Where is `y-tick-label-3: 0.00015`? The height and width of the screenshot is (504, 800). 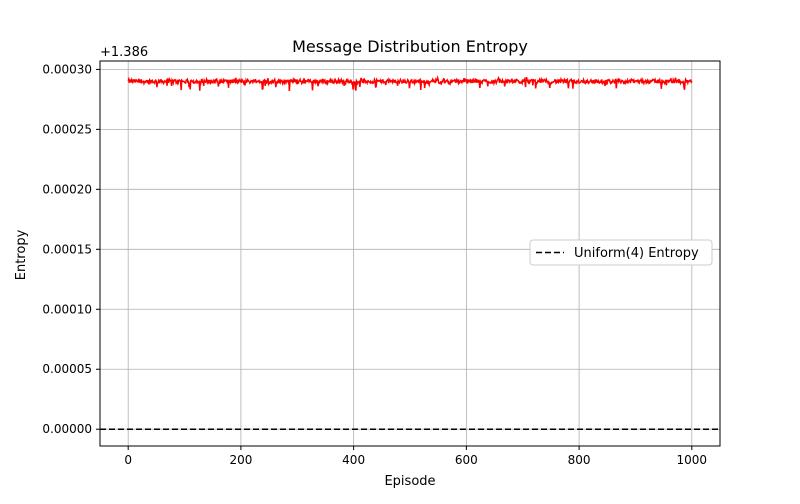
y-tick-label-3: 0.00015 is located at coordinates (67, 249).